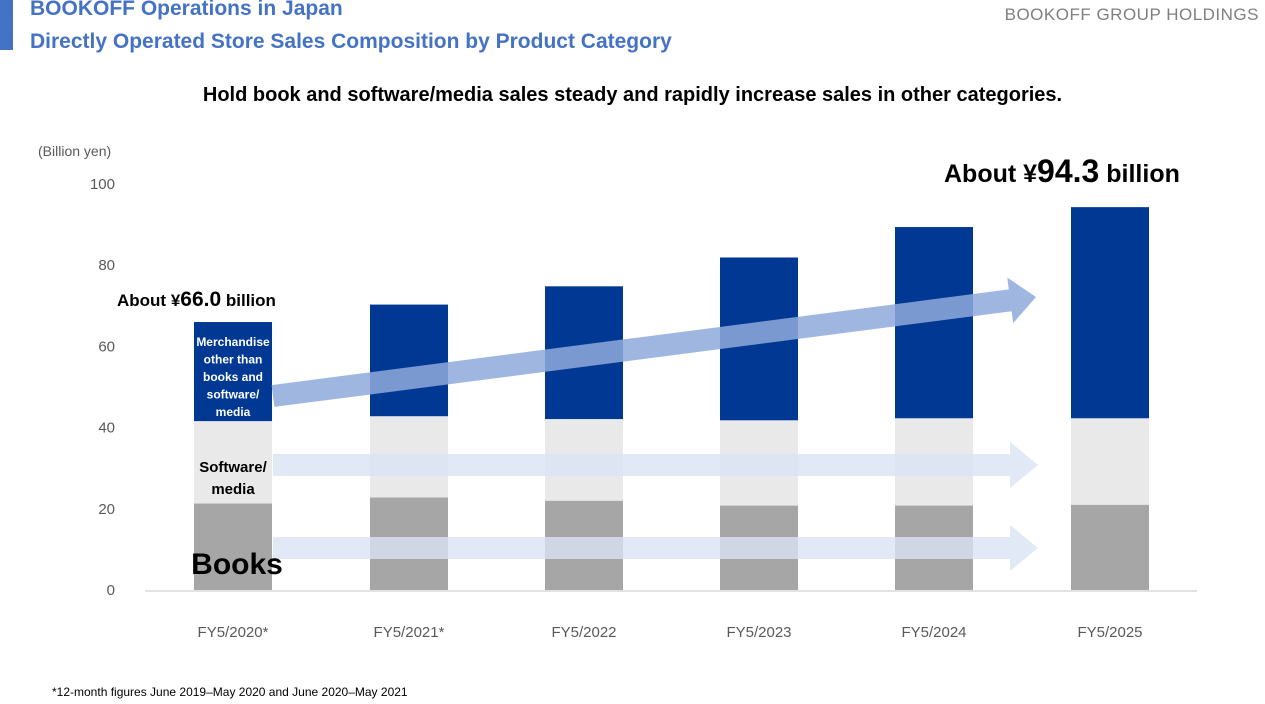  Describe the element at coordinates (655, 465) in the screenshot. I see `software-steady-arrow` at that location.